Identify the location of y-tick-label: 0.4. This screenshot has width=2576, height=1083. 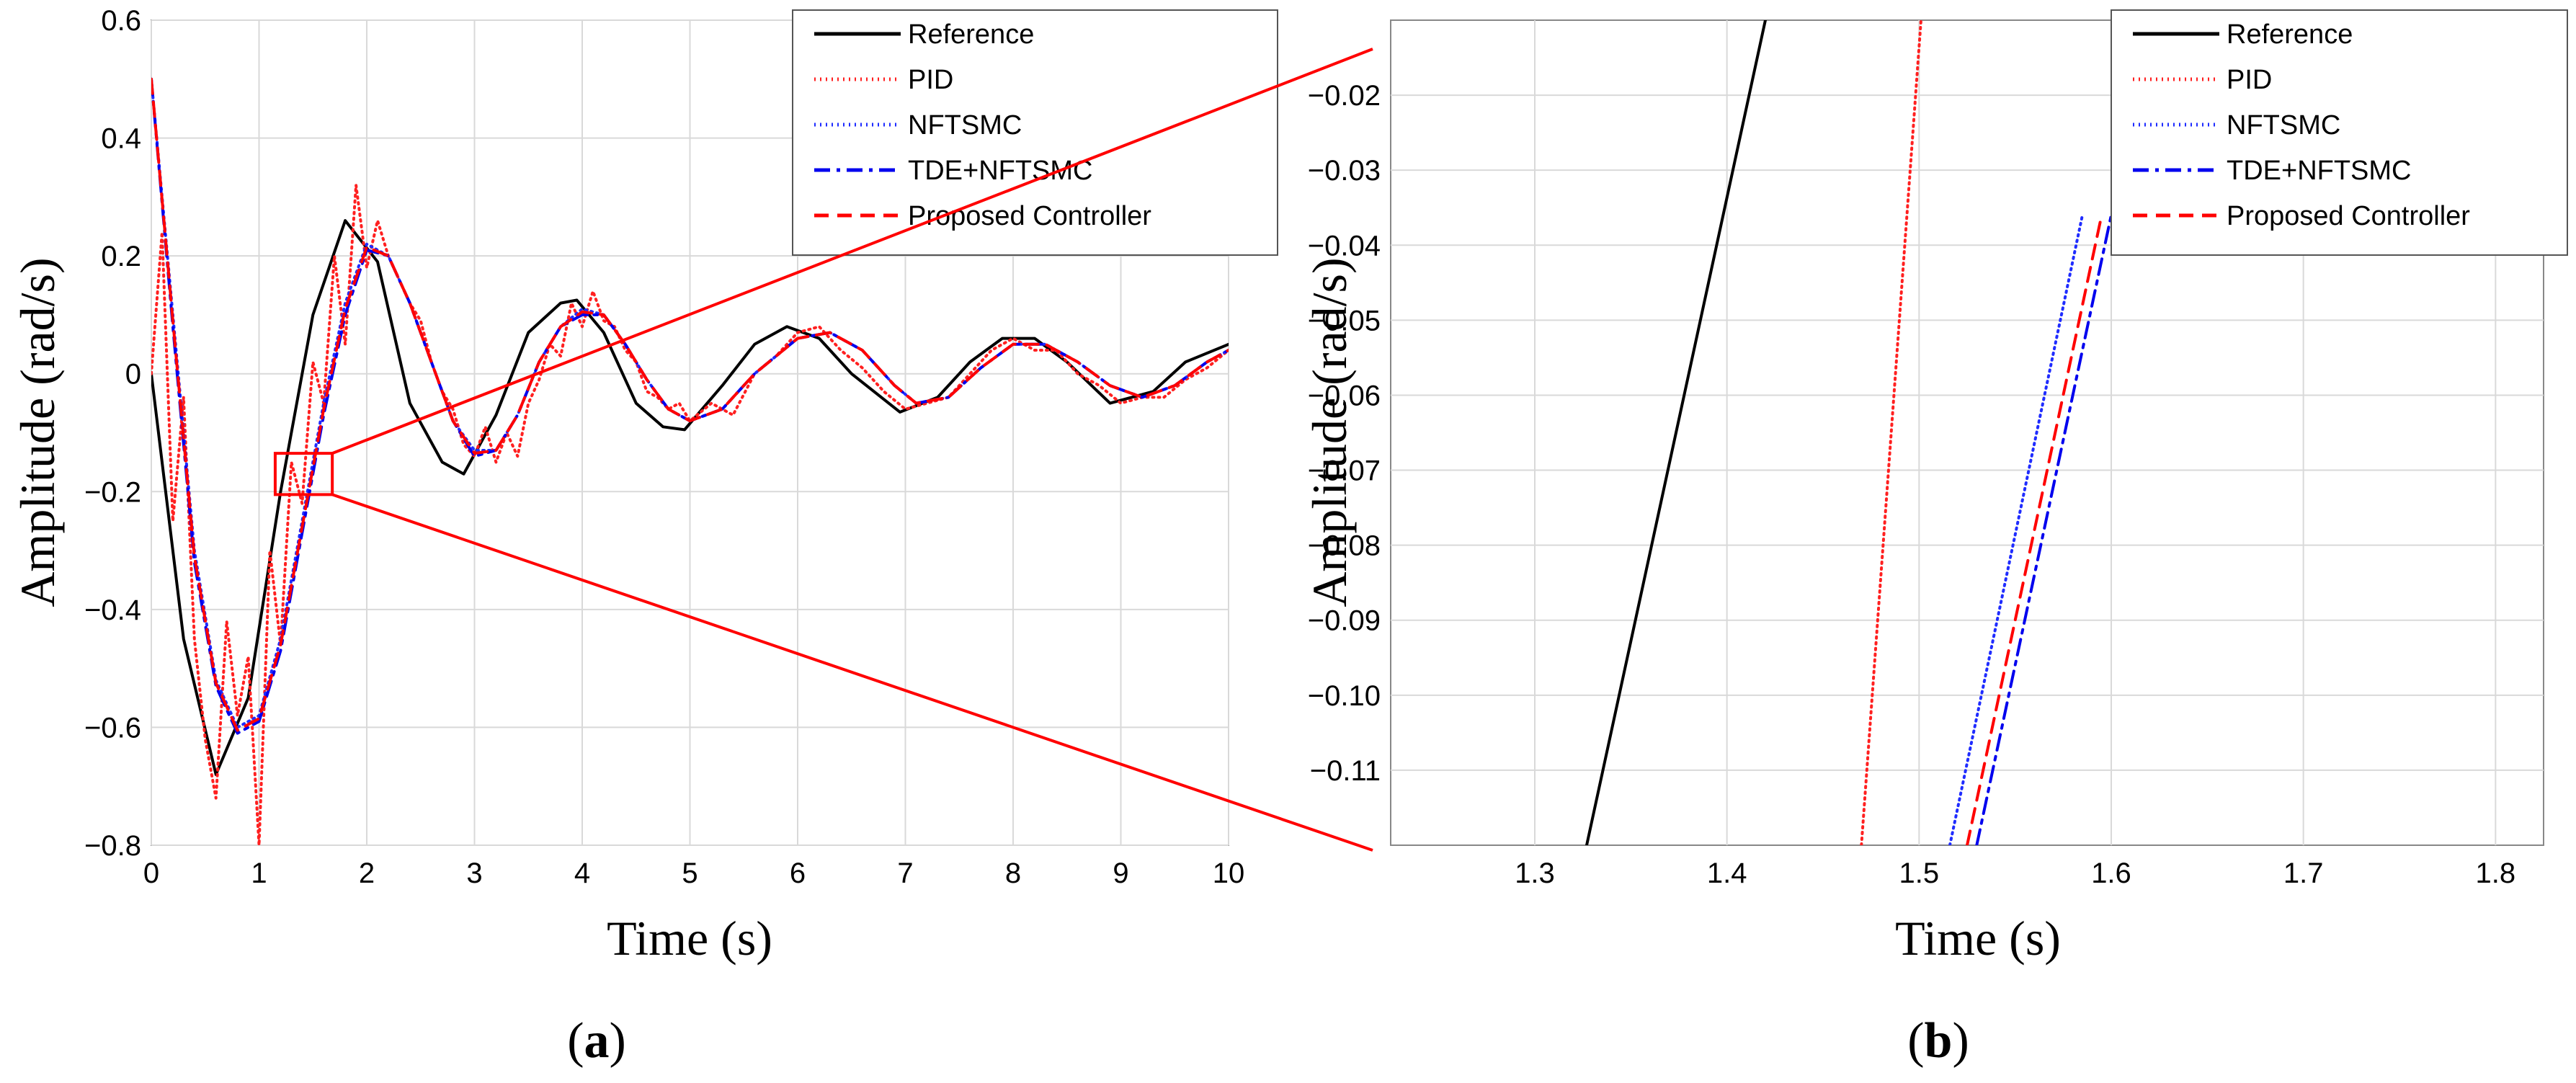
(121, 139).